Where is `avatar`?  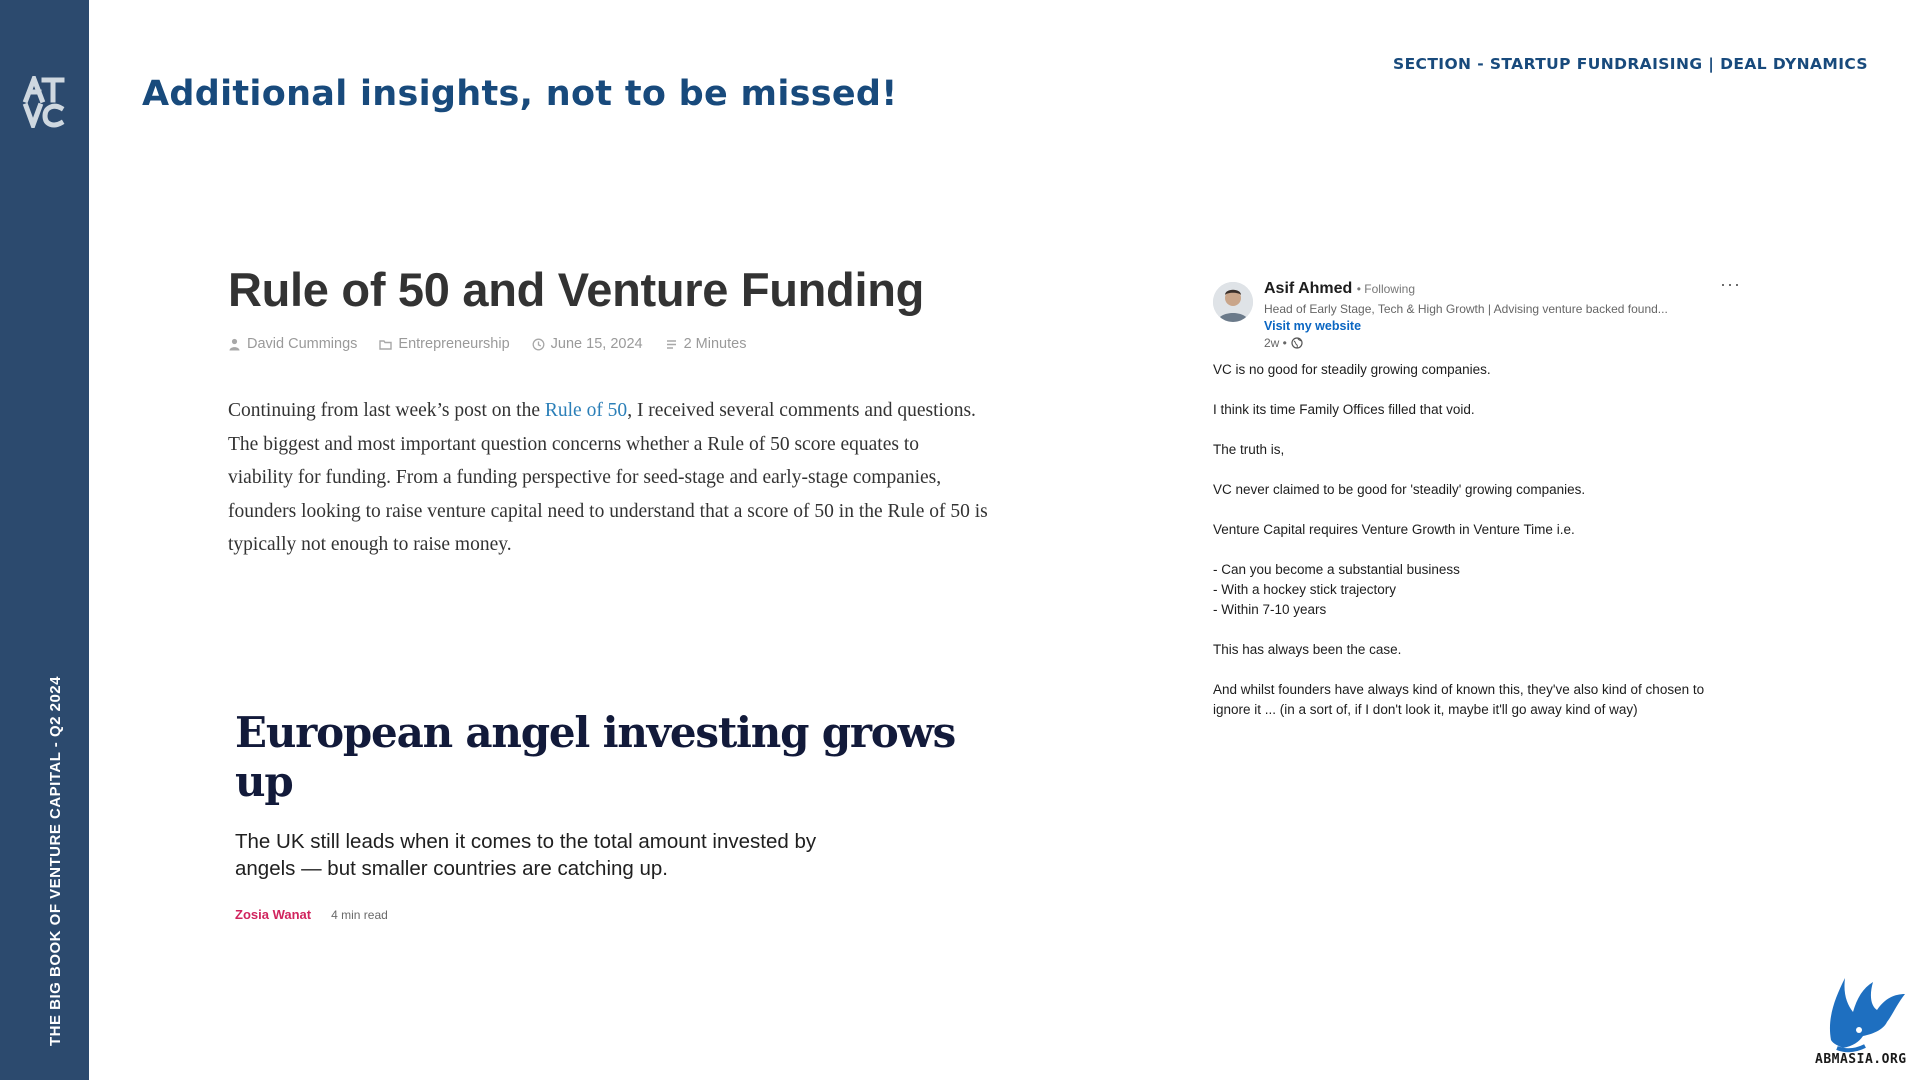 avatar is located at coordinates (1233, 302).